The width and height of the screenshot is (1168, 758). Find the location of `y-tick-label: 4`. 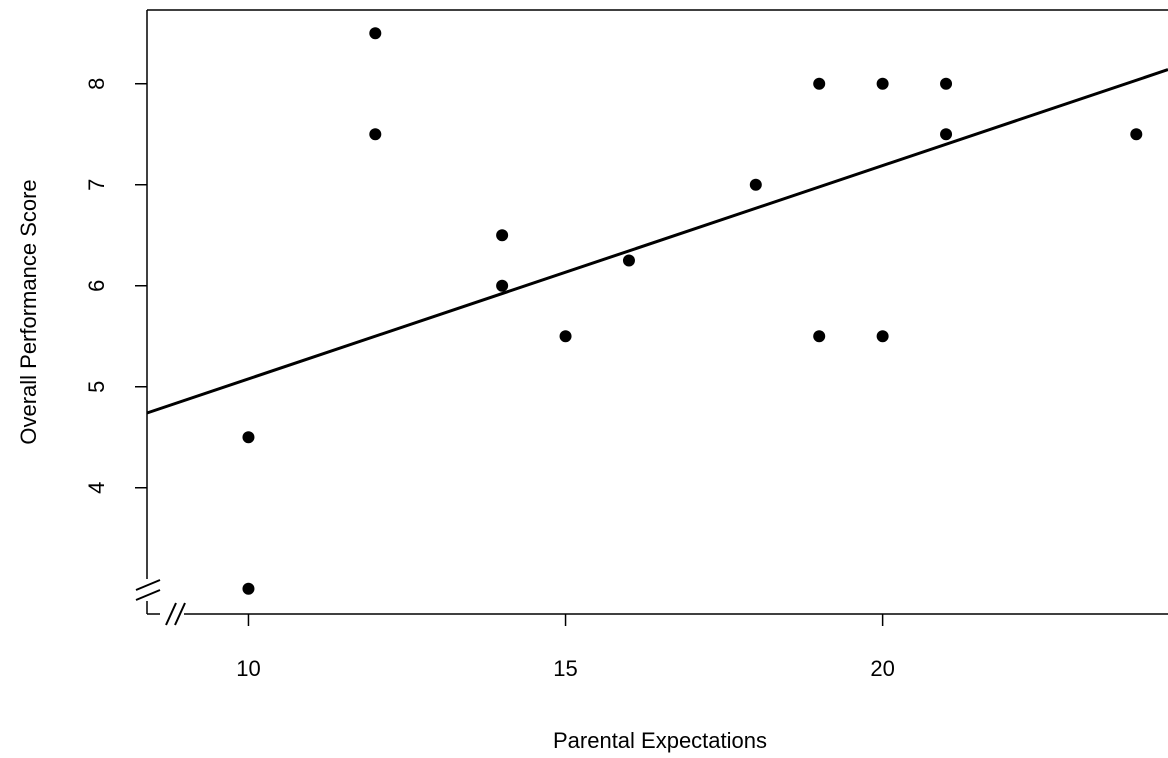

y-tick-label: 4 is located at coordinates (96, 488).